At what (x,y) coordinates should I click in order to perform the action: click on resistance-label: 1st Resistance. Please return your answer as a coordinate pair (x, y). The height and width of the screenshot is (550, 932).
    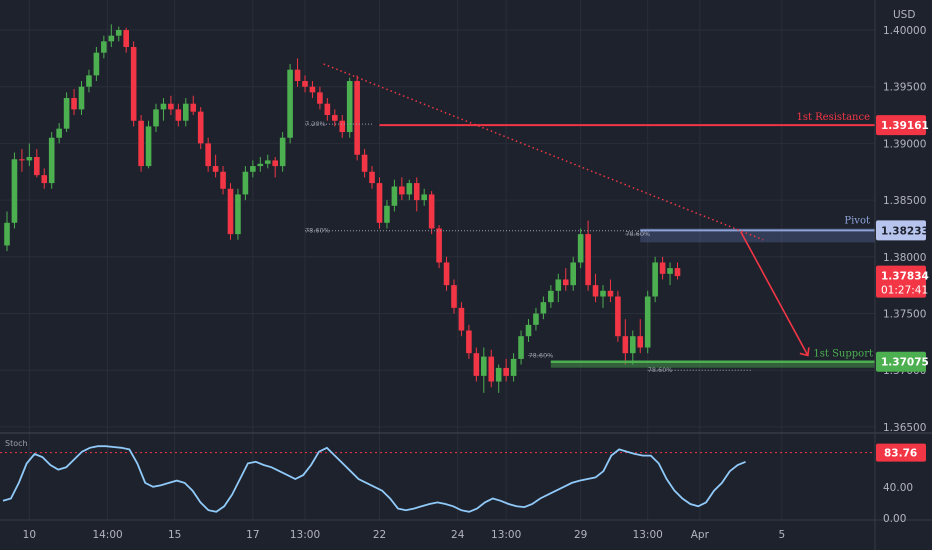
    Looking at the image, I should click on (833, 117).